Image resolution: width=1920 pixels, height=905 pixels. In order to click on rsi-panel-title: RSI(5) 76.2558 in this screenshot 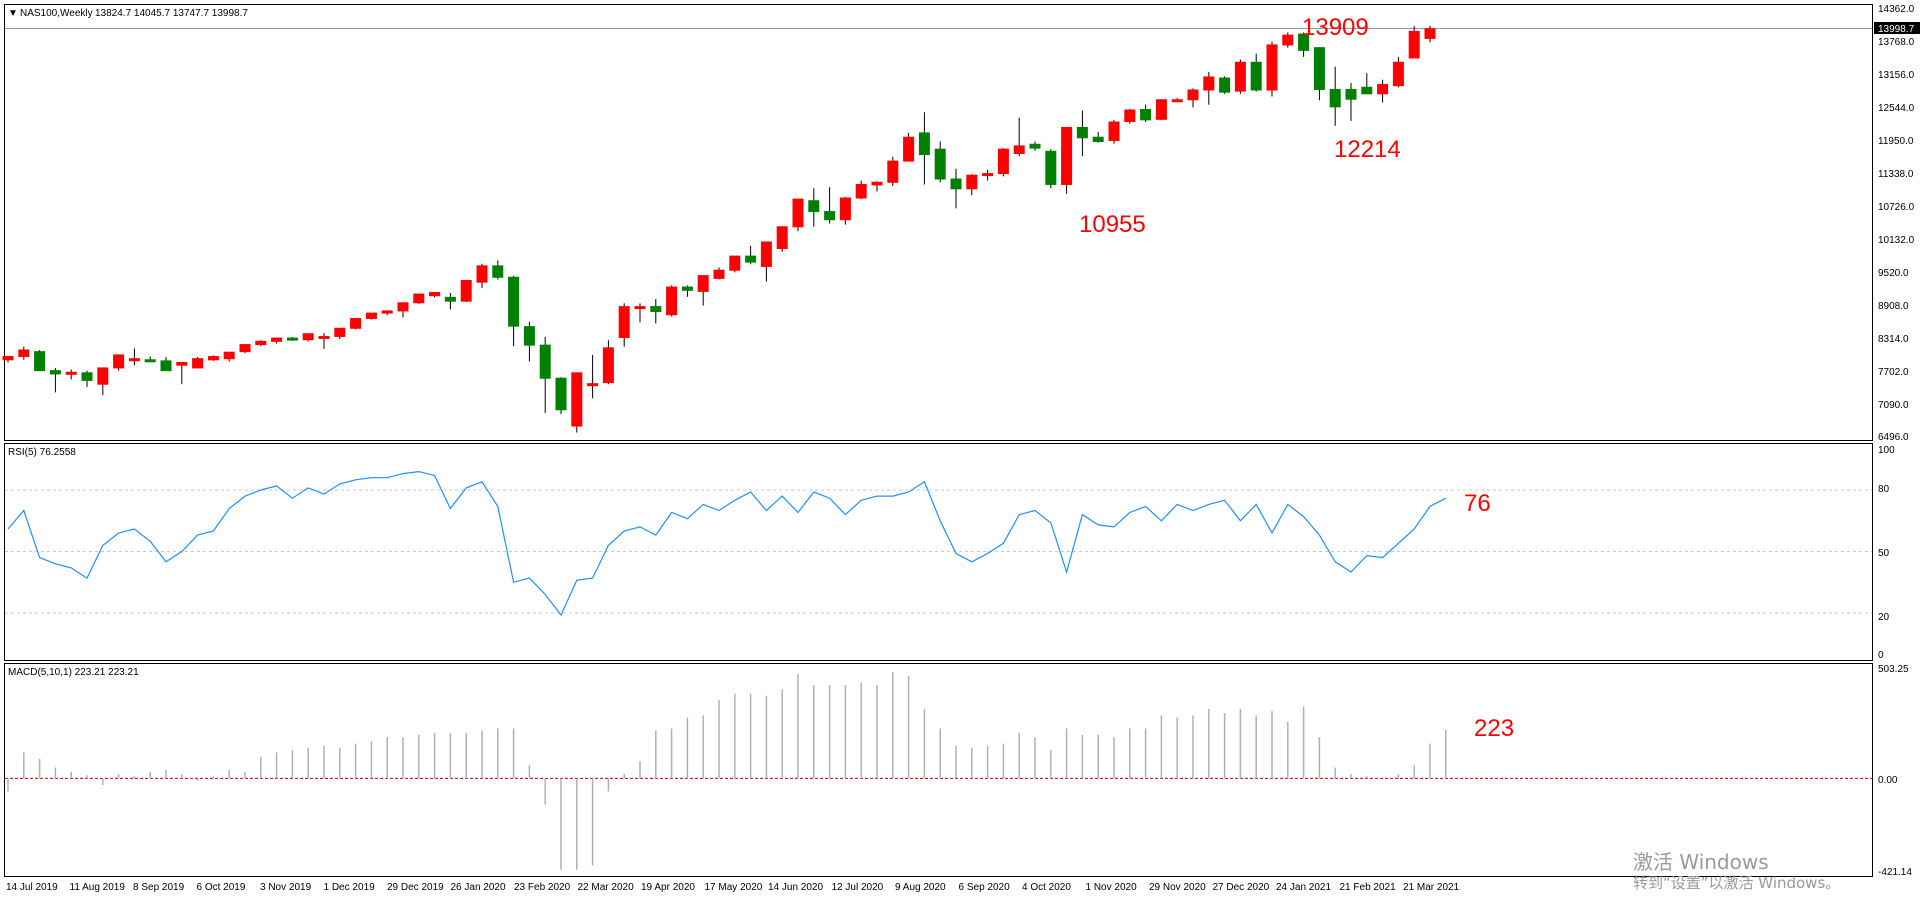, I will do `click(42, 452)`.